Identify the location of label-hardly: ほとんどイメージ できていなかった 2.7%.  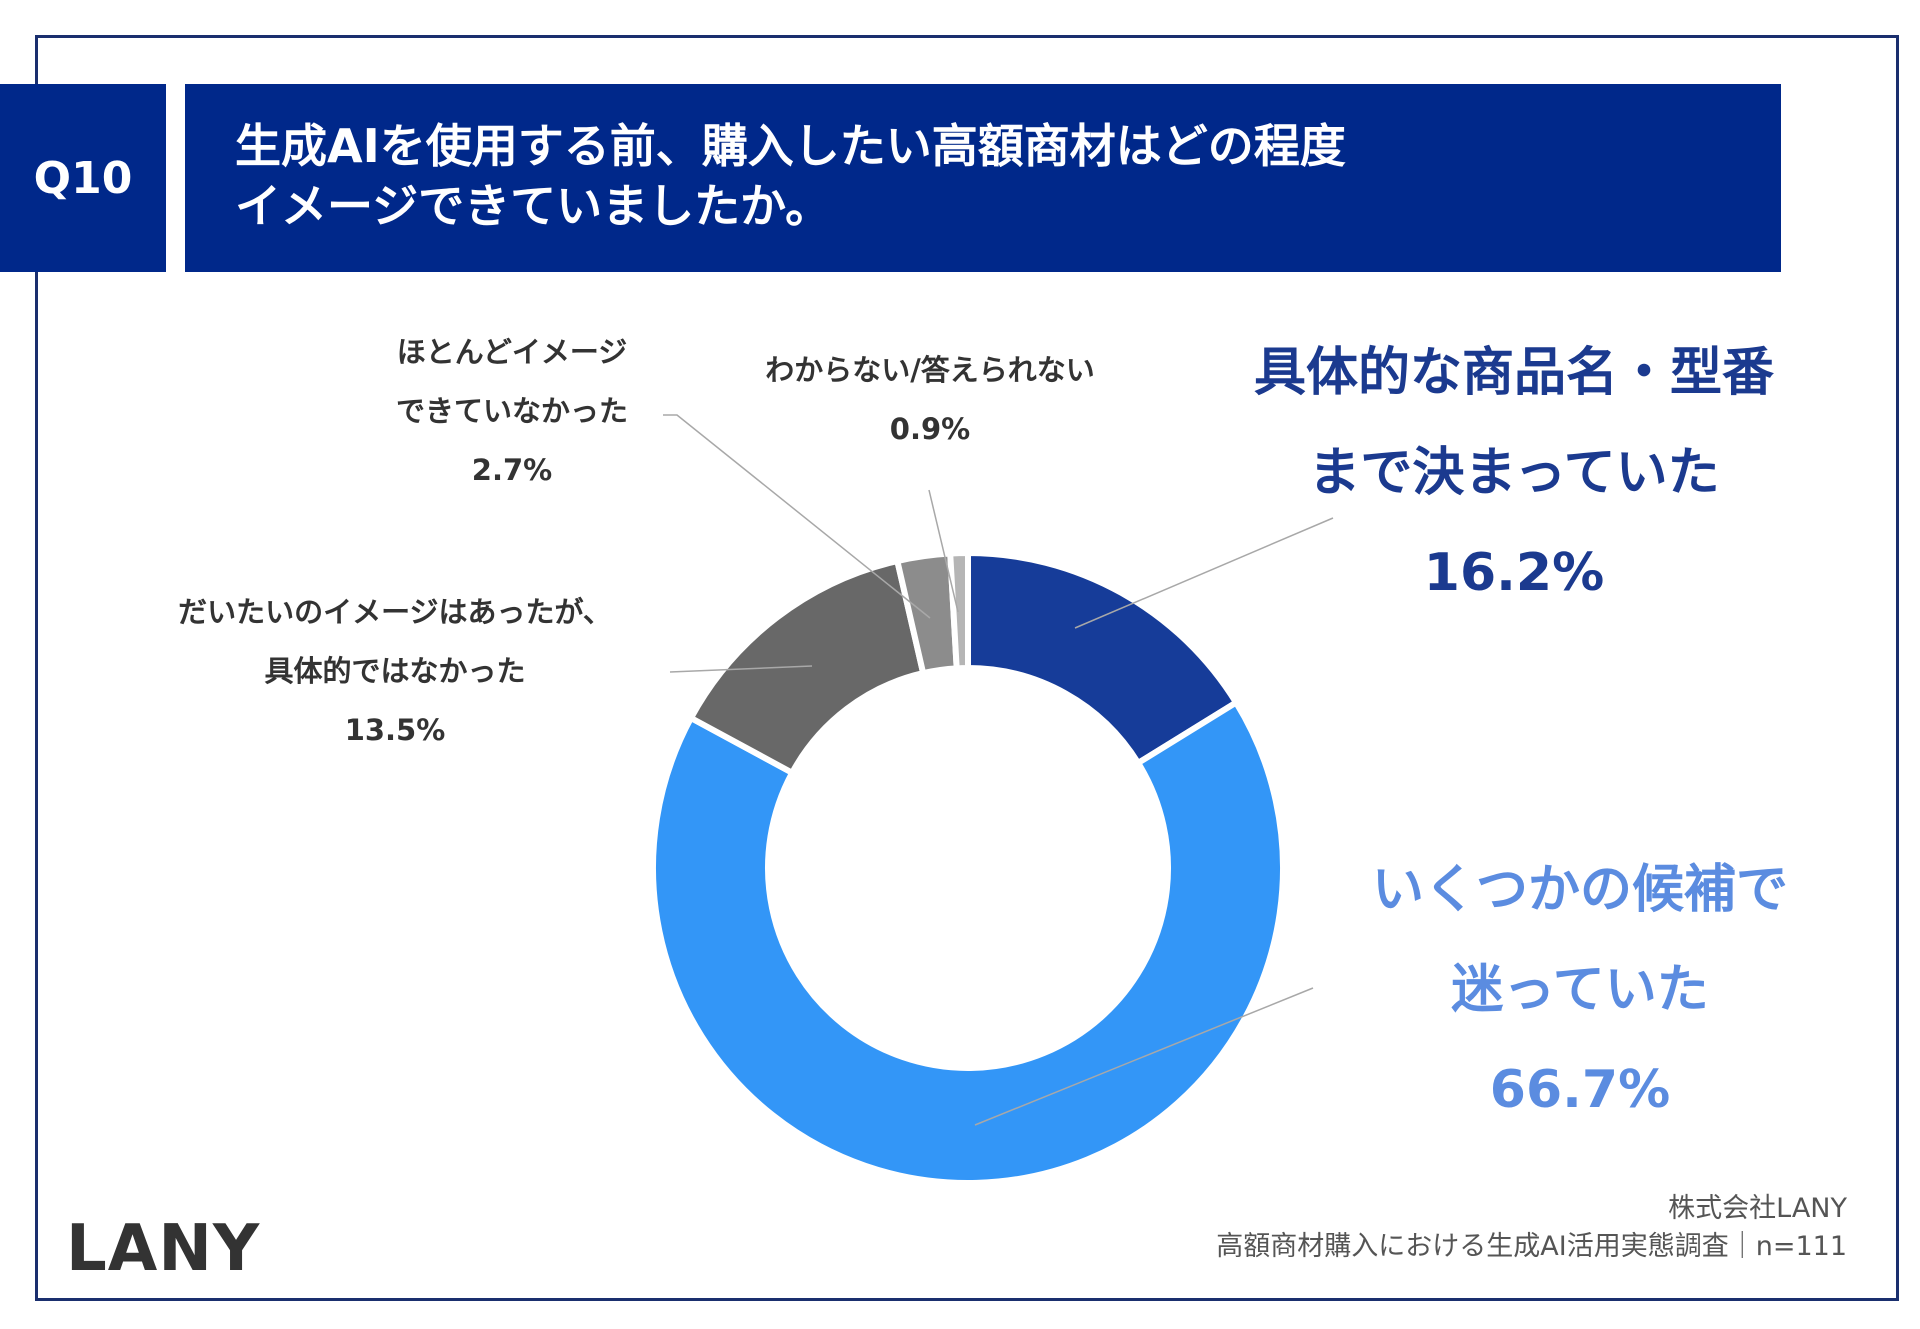
(512, 411).